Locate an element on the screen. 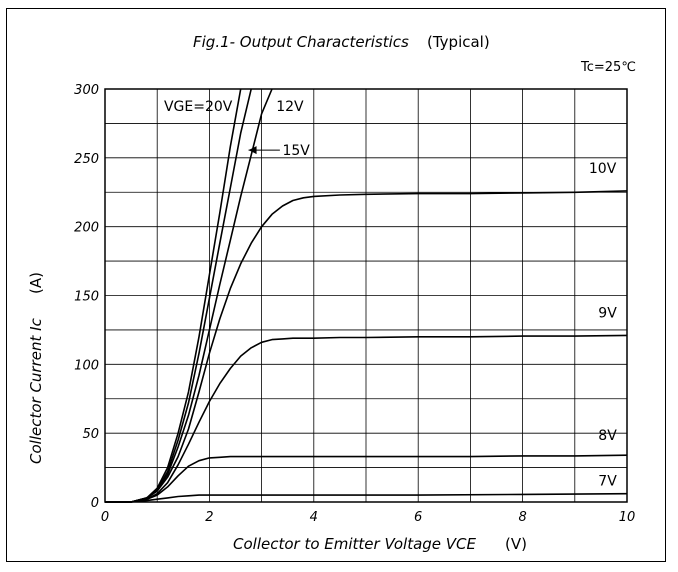  y-tick-label: 200 is located at coordinates (86, 228).